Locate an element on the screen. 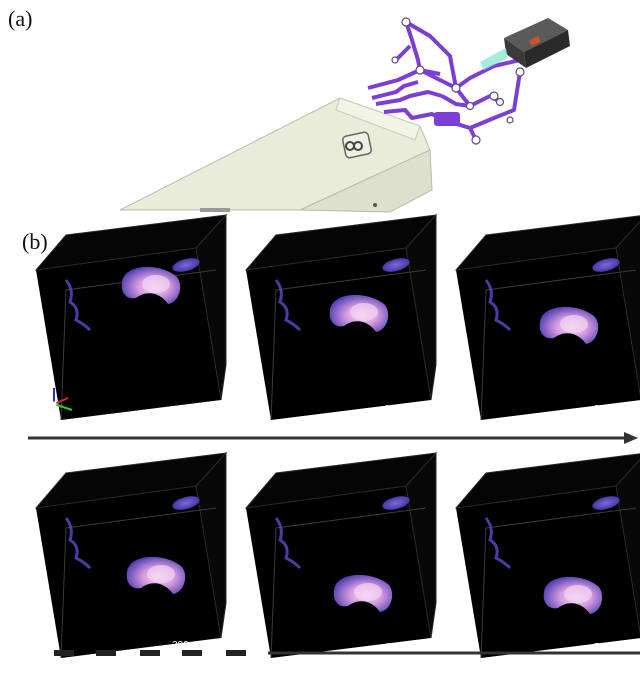 This screenshot has height=682, width=640. camera-module is located at coordinates (525, 44).